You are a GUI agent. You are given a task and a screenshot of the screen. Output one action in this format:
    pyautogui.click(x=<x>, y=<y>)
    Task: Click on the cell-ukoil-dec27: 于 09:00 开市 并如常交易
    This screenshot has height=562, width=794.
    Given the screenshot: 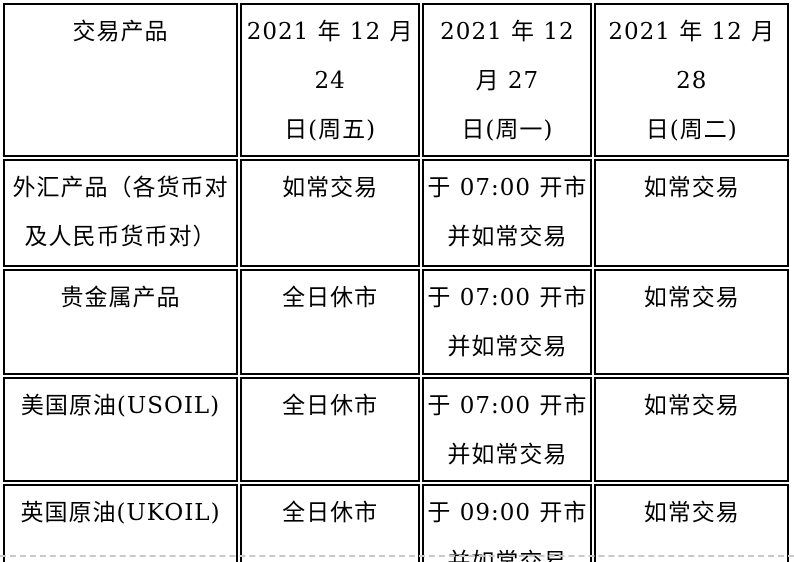 What is the action you would take?
    pyautogui.click(x=507, y=523)
    